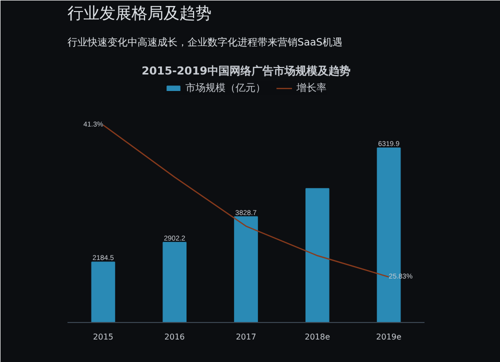  Describe the element at coordinates (246, 337) in the screenshot. I see `x-tick-label: 2017` at that location.